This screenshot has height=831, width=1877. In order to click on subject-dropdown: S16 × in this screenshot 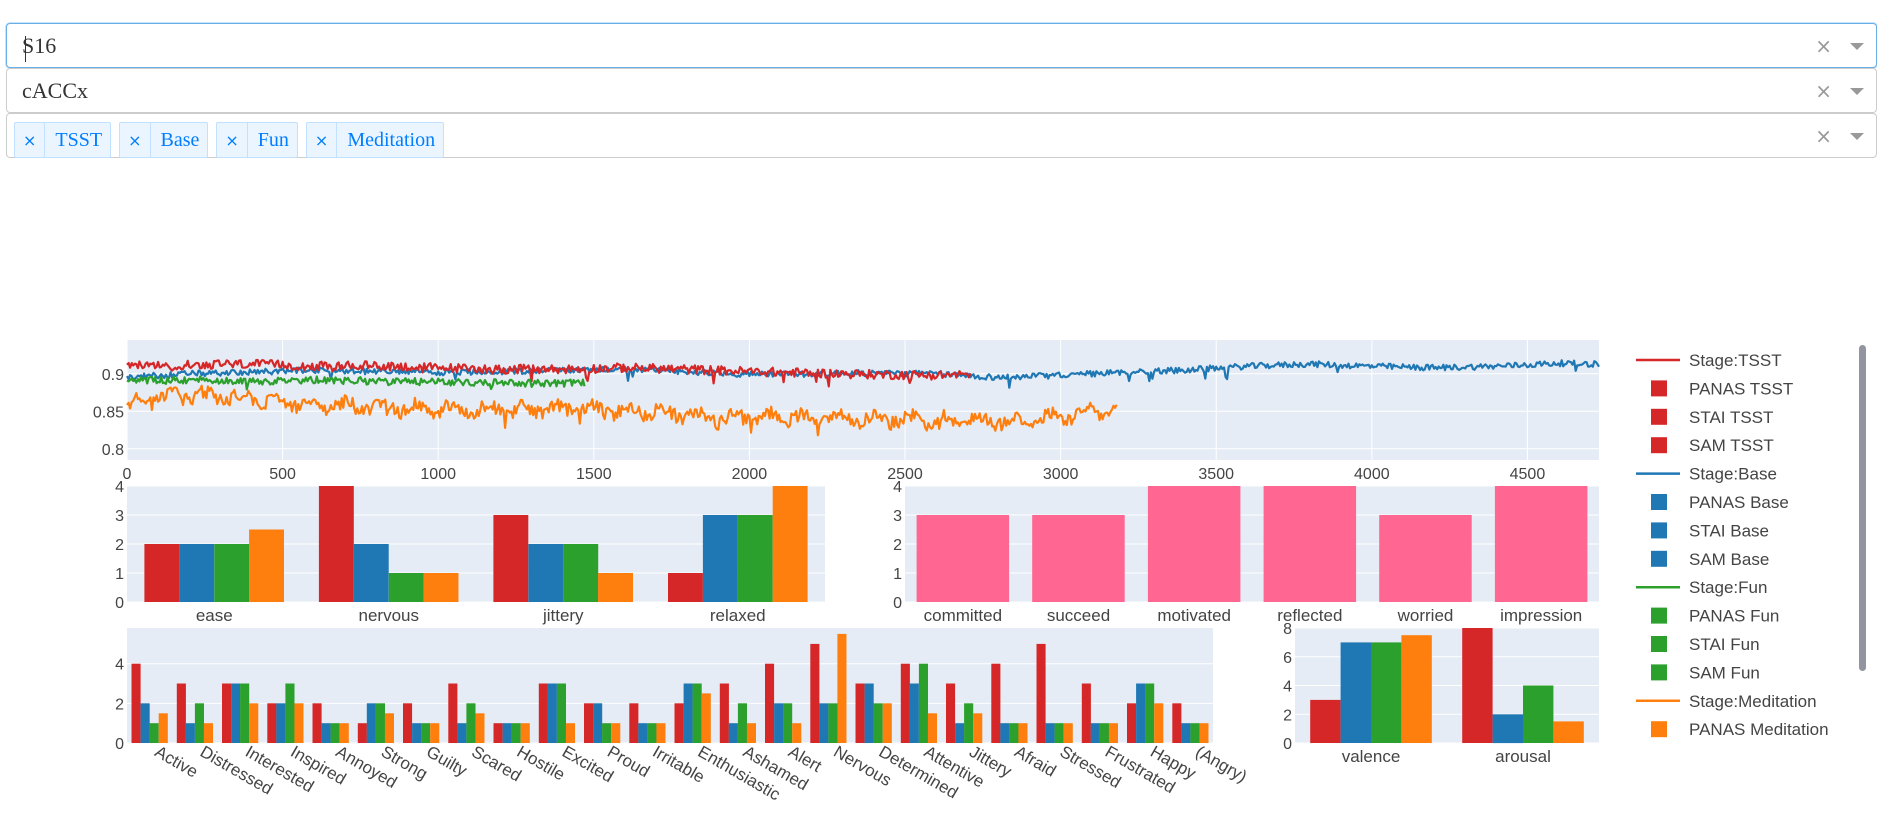, I will do `click(941, 45)`.